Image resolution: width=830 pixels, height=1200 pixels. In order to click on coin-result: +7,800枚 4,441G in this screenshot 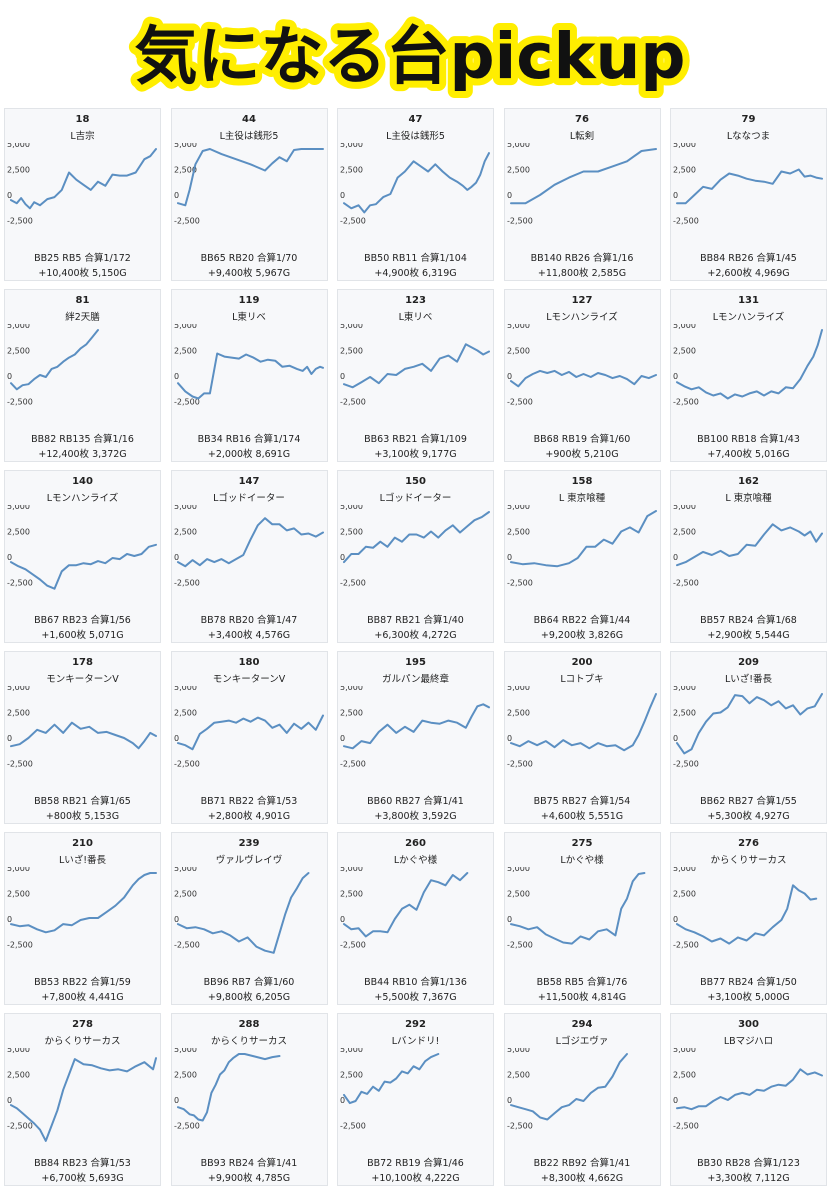, I will do `click(82, 997)`.